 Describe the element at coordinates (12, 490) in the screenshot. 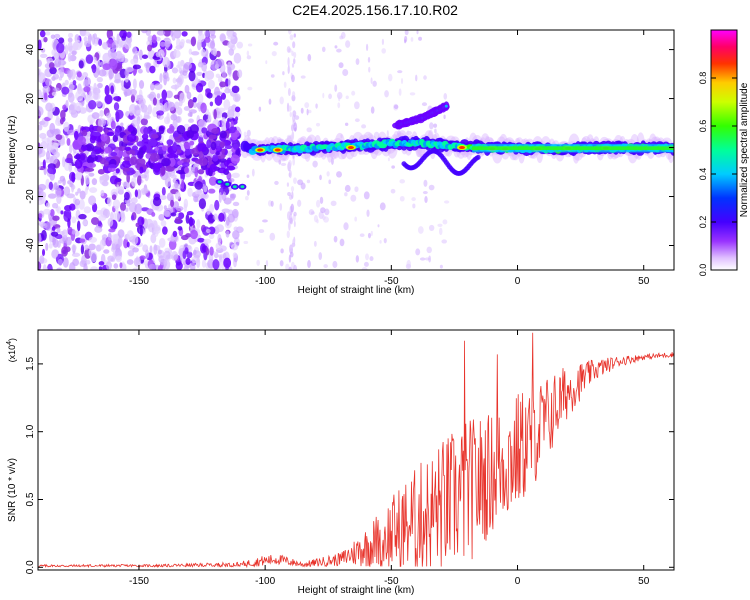

I see `snr-y-axis-label: SNR (10 * v/v)` at that location.